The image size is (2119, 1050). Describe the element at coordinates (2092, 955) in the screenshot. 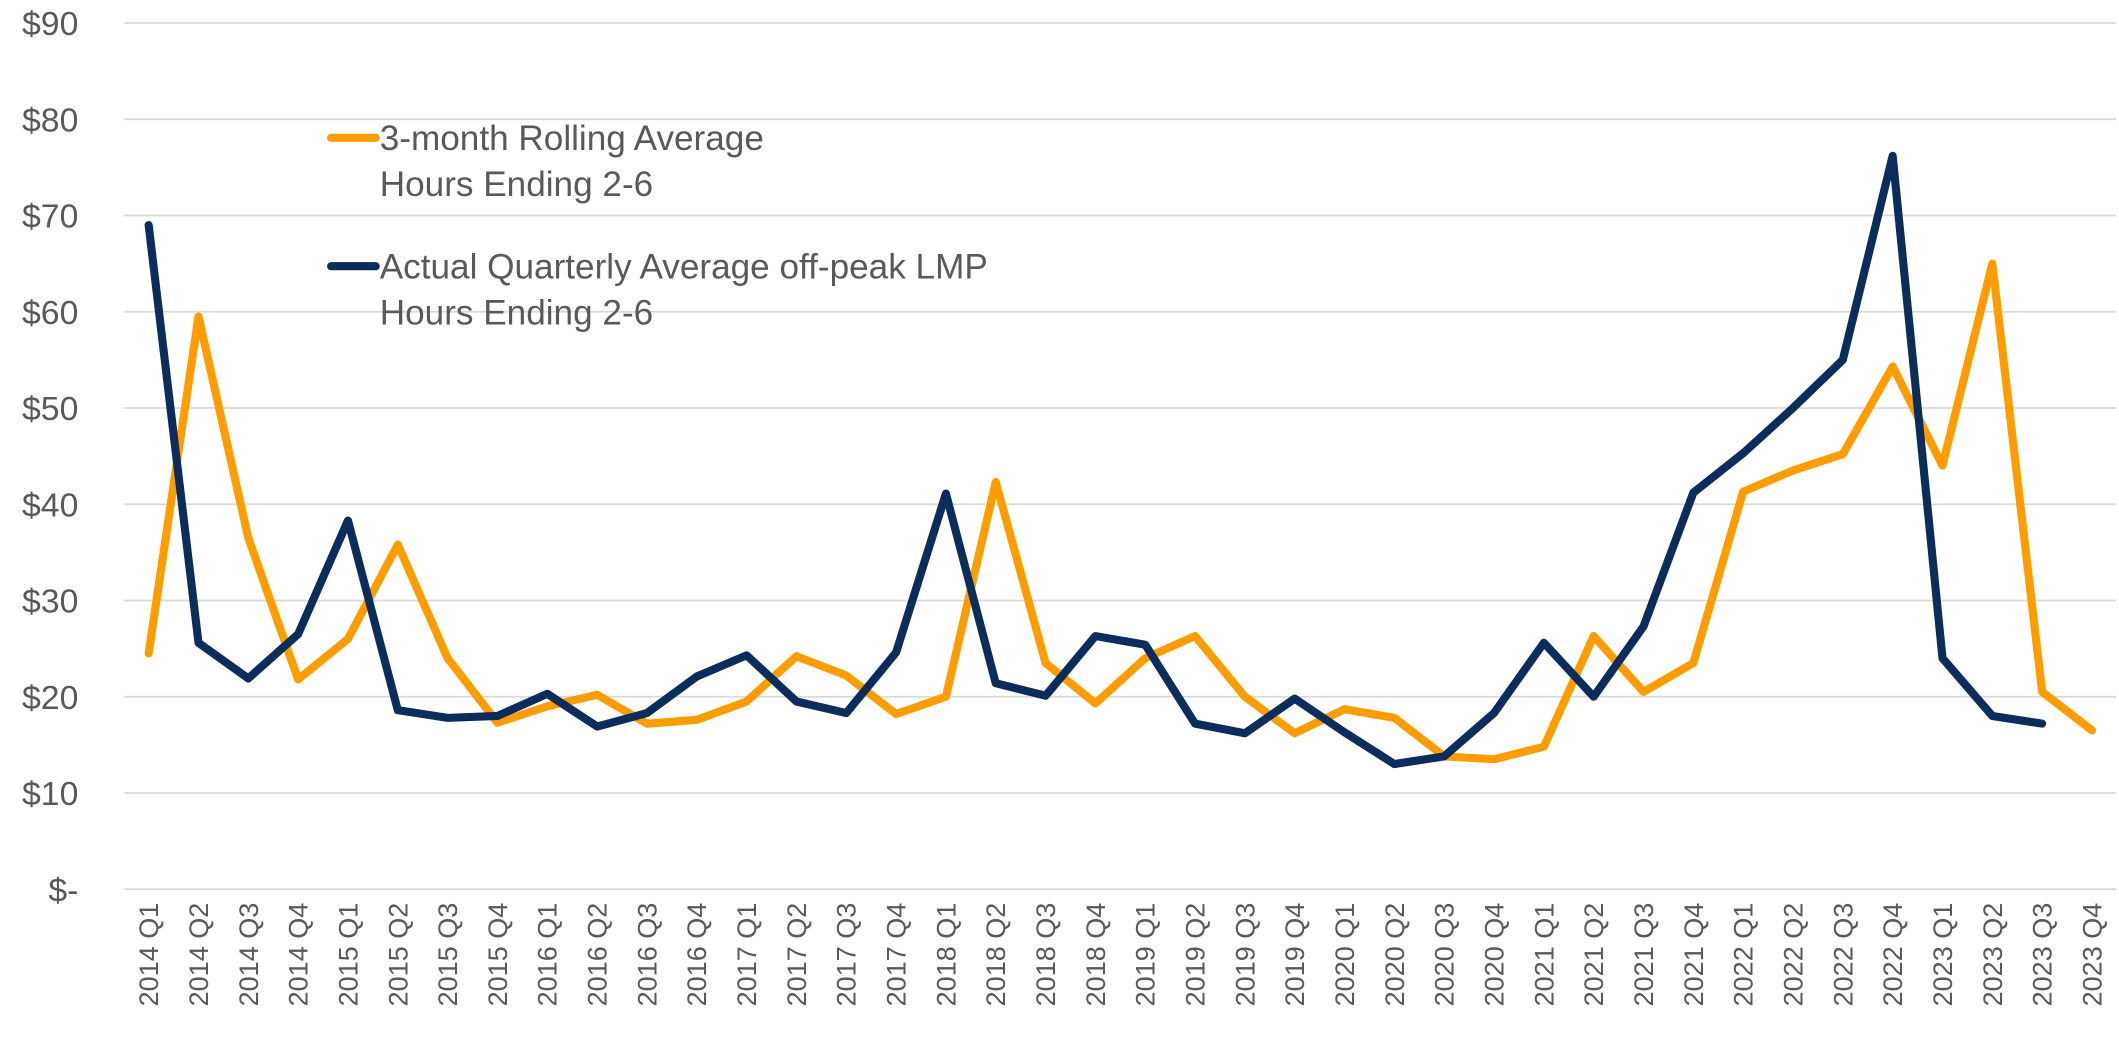

I see `x-tick-label: 2023 Q4` at that location.